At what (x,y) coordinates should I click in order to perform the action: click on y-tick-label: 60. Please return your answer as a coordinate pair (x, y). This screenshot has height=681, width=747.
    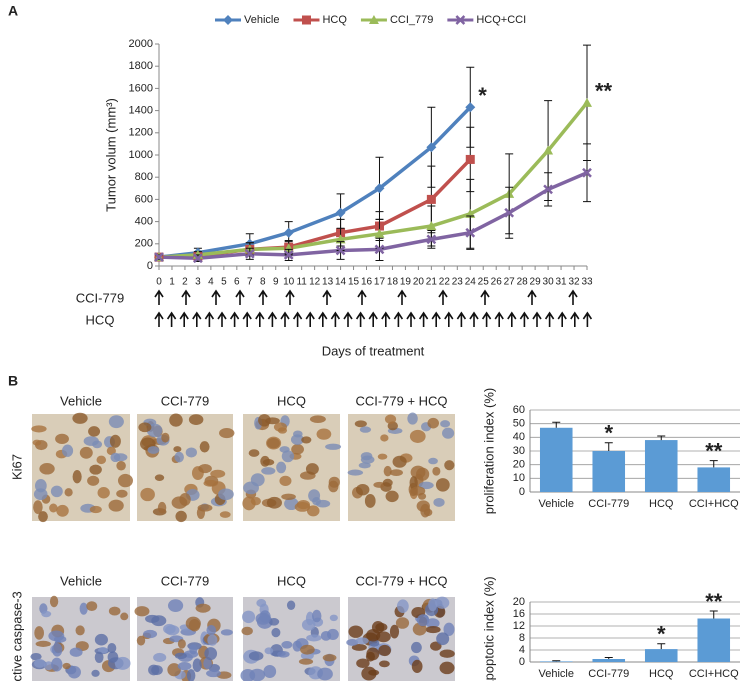
    Looking at the image, I should click on (519, 410).